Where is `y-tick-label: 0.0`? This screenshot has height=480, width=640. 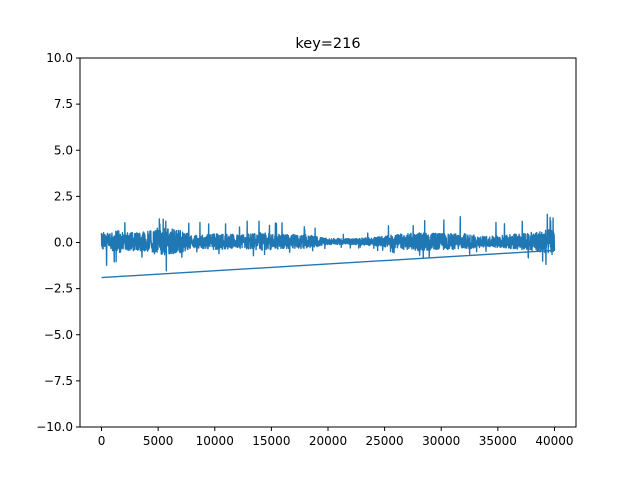
y-tick-label: 0.0 is located at coordinates (63, 243).